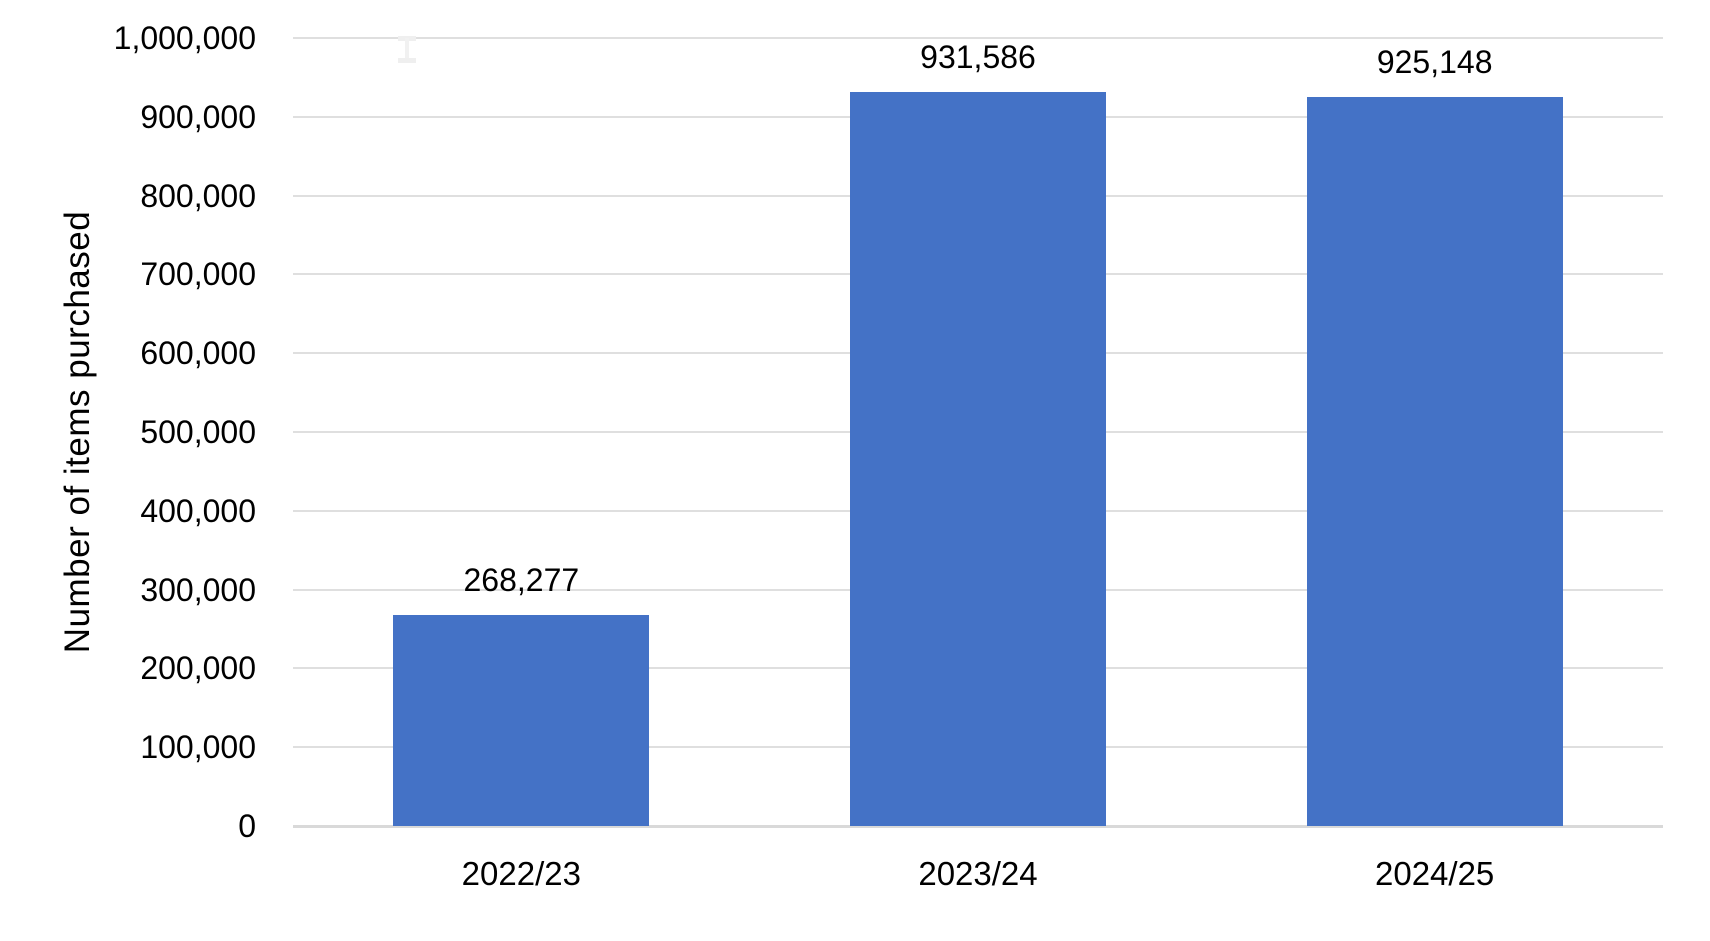  What do you see at coordinates (978, 38) in the screenshot?
I see `gridline` at bounding box center [978, 38].